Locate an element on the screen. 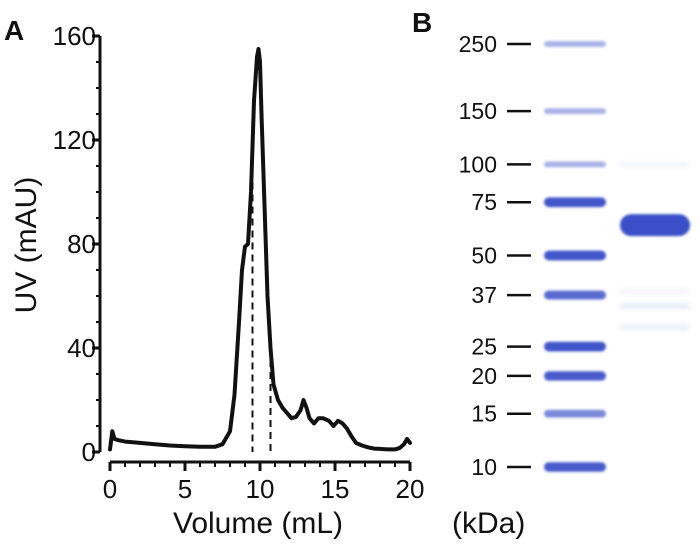  y-tick-label: 160 is located at coordinates (74, 36).